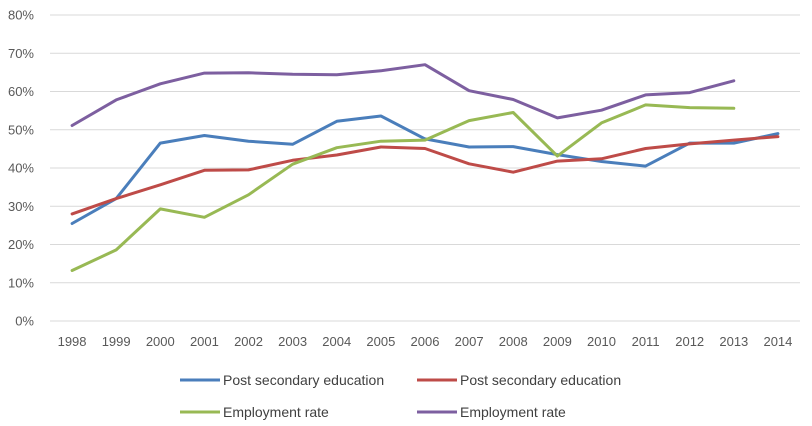 The height and width of the screenshot is (426, 812). What do you see at coordinates (380, 341) in the screenshot?
I see `x-tick-label: 2005` at bounding box center [380, 341].